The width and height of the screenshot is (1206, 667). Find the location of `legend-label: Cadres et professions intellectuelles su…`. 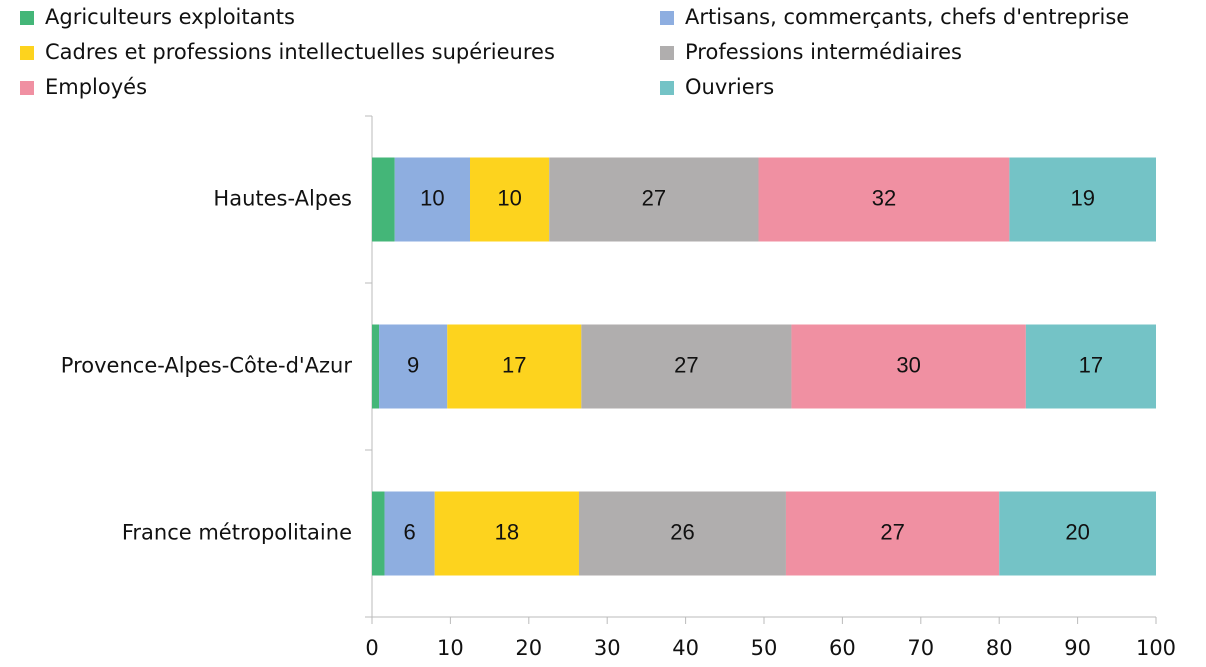

legend-label: Cadres et professions intellectuelles su… is located at coordinates (300, 52).